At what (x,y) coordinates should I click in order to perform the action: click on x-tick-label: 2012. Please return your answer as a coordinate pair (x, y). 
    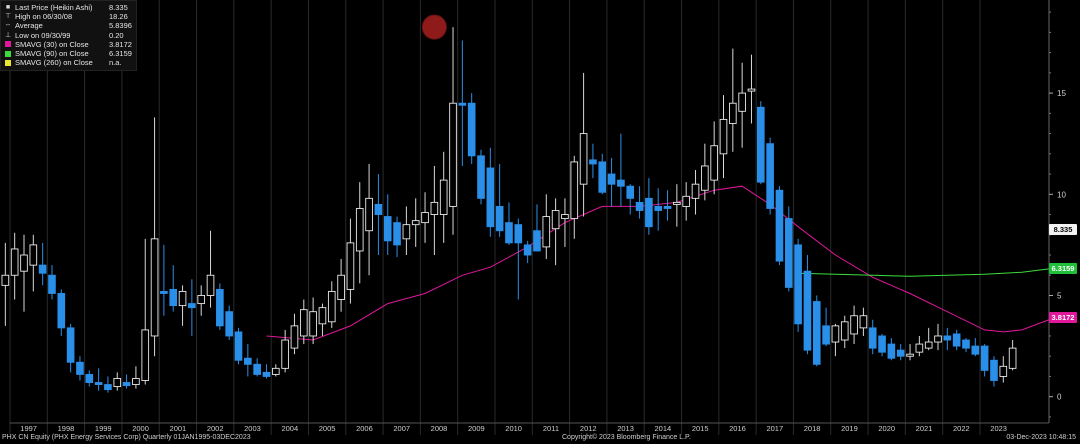
    Looking at the image, I should click on (588, 428).